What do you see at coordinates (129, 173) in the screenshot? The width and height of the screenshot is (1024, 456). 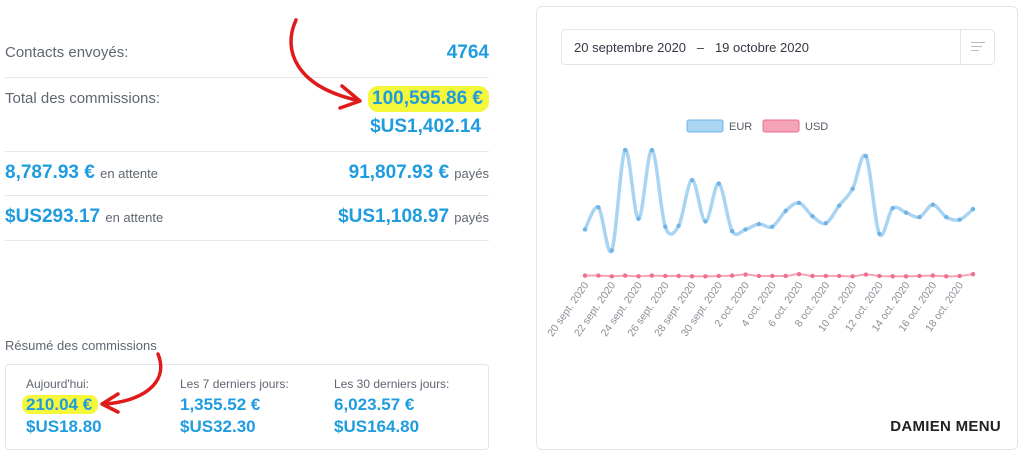 I see `pending-eur-suffix: en attente` at bounding box center [129, 173].